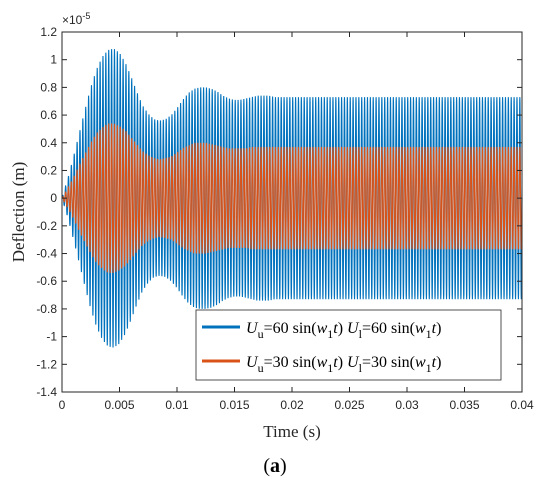 This screenshot has width=550, height=492. Describe the element at coordinates (46, 309) in the screenshot. I see `y-tick-label: -0.8` at that location.